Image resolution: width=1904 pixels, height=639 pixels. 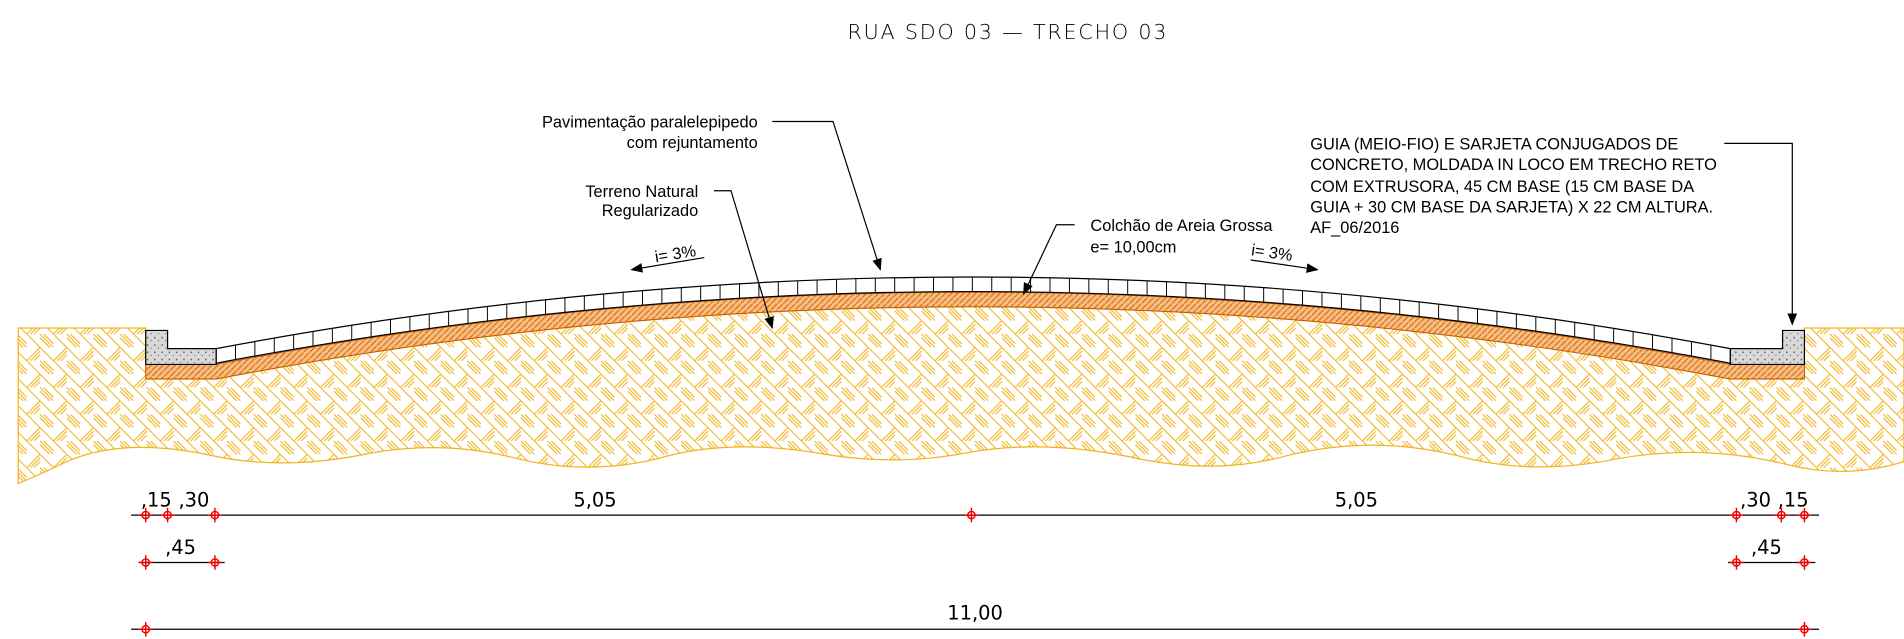 What do you see at coordinates (1767, 347) in the screenshot?
I see `curb-right` at bounding box center [1767, 347].